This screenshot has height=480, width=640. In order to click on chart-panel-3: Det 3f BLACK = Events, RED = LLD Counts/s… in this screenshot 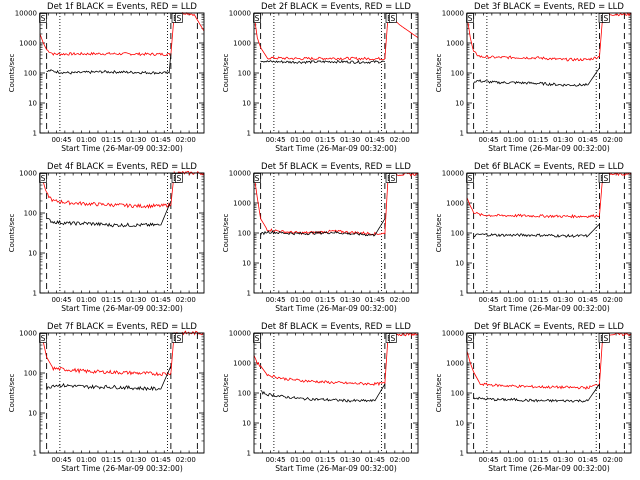, I will do `click(533, 77)`.